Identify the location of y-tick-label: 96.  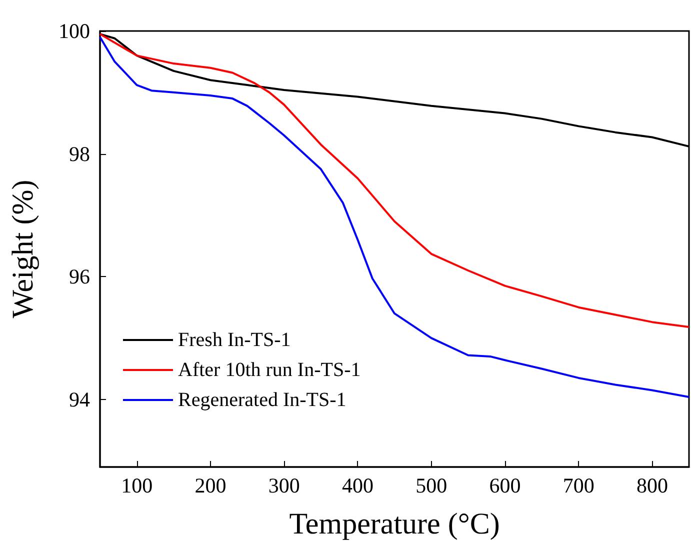
(79, 276).